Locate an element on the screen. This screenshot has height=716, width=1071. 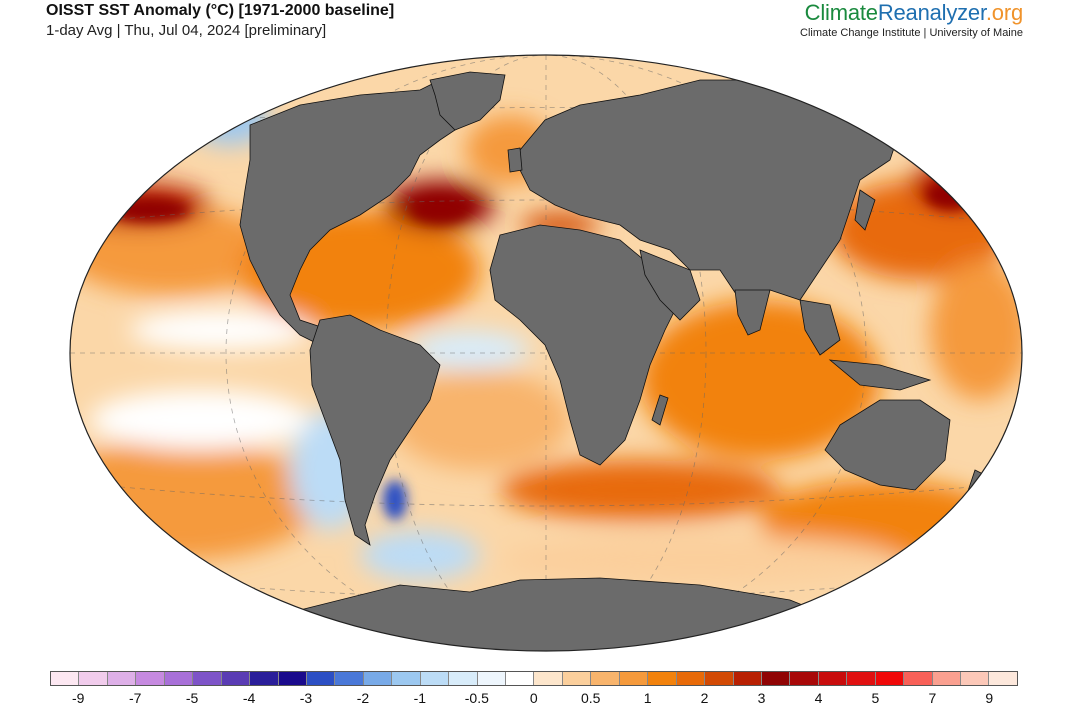
color-legend is located at coordinates (534, 678).